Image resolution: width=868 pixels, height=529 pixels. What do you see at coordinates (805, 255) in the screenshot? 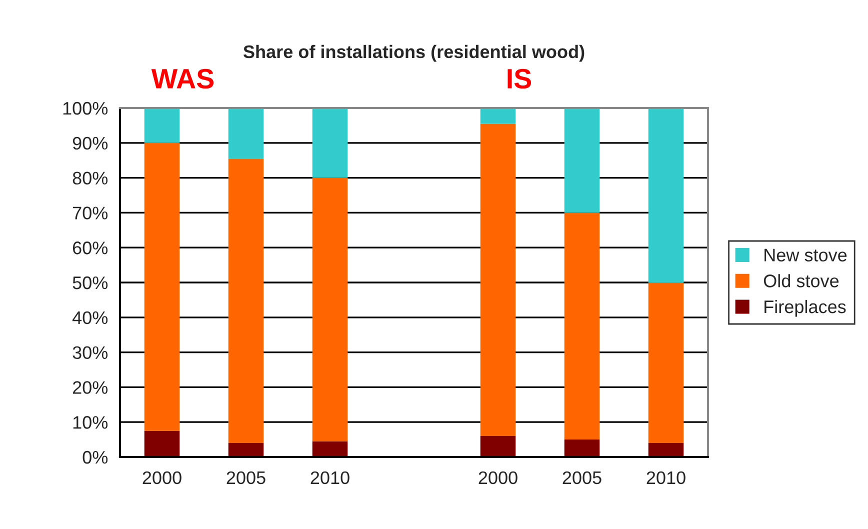
I see `legend-label: New stove` at bounding box center [805, 255].